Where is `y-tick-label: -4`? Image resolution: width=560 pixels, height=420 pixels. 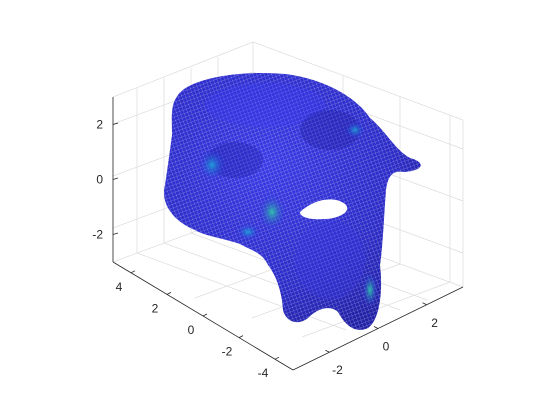 y-tick-label: -4 is located at coordinates (263, 373).